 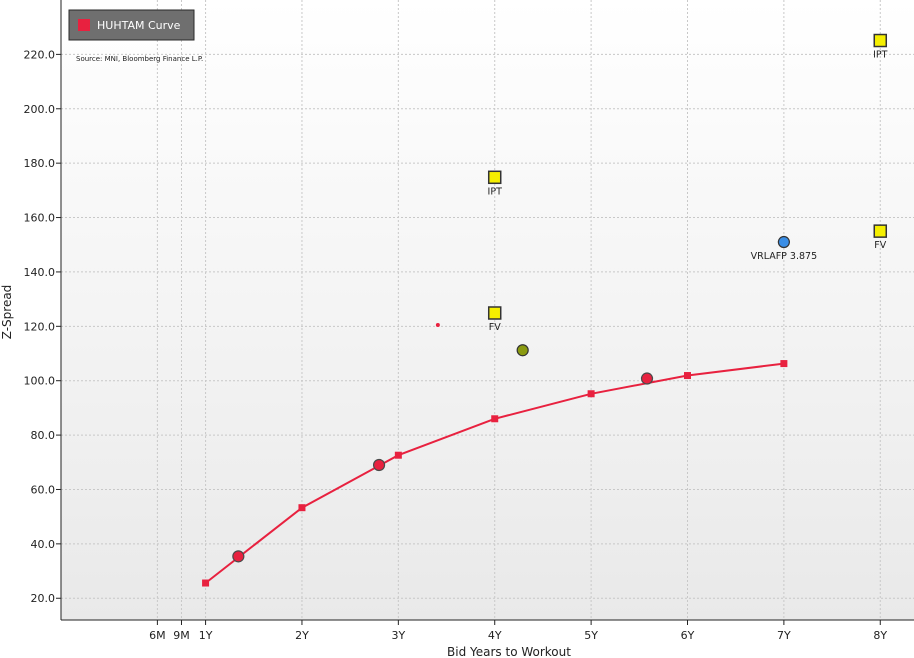 I want to click on legend: HUHTAM Curve, so click(x=131, y=25).